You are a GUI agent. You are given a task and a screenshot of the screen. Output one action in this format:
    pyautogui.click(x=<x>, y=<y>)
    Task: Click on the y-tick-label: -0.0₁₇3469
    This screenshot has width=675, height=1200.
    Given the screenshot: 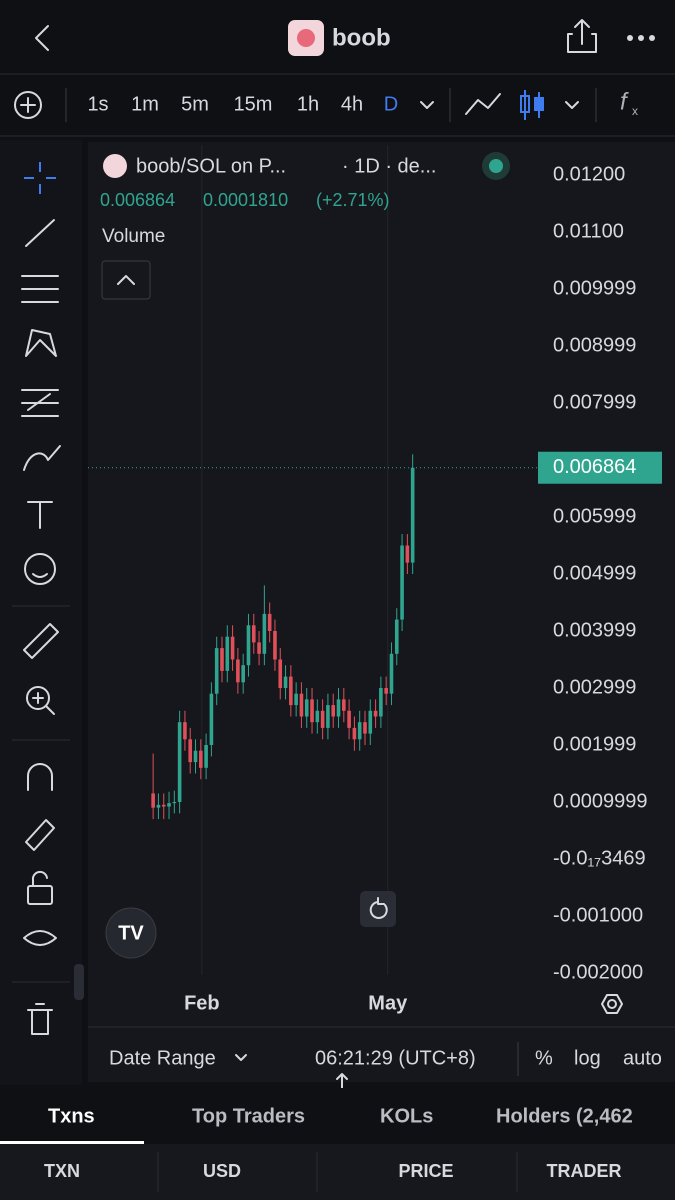 What is the action you would take?
    pyautogui.click(x=599, y=858)
    